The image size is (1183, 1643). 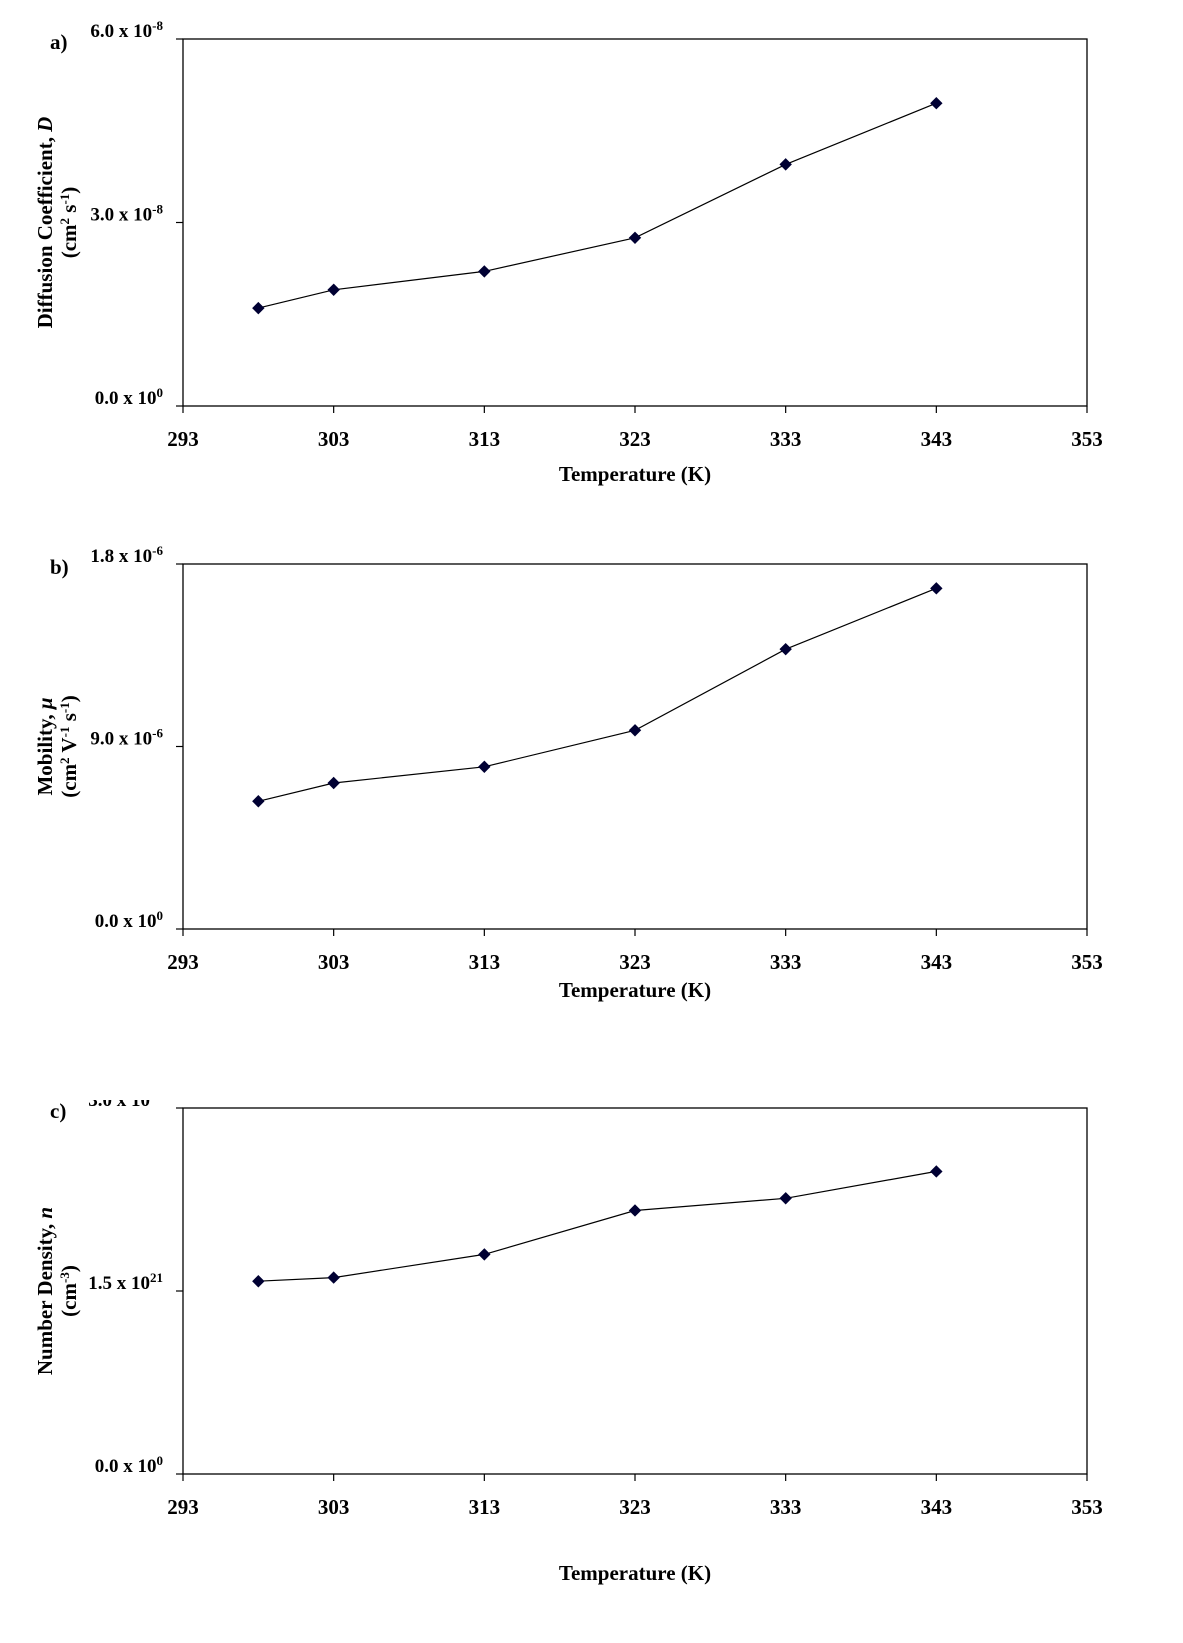 I want to click on y-tick-label: 3.0 x 10⁻⁸, so click(x=126, y=213).